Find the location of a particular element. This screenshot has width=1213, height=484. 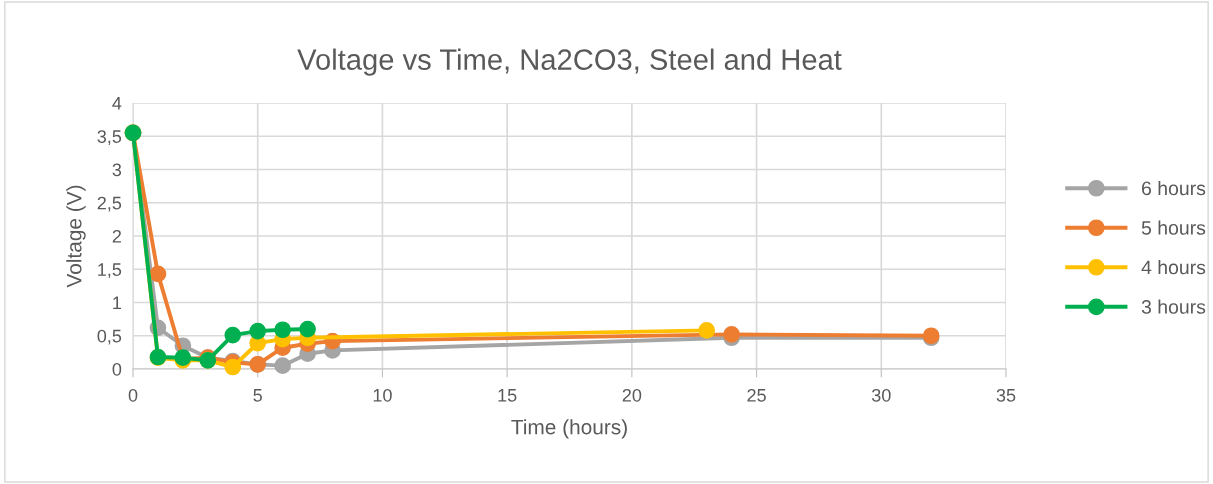

y-tick-label: 1,5 is located at coordinates (110, 271).